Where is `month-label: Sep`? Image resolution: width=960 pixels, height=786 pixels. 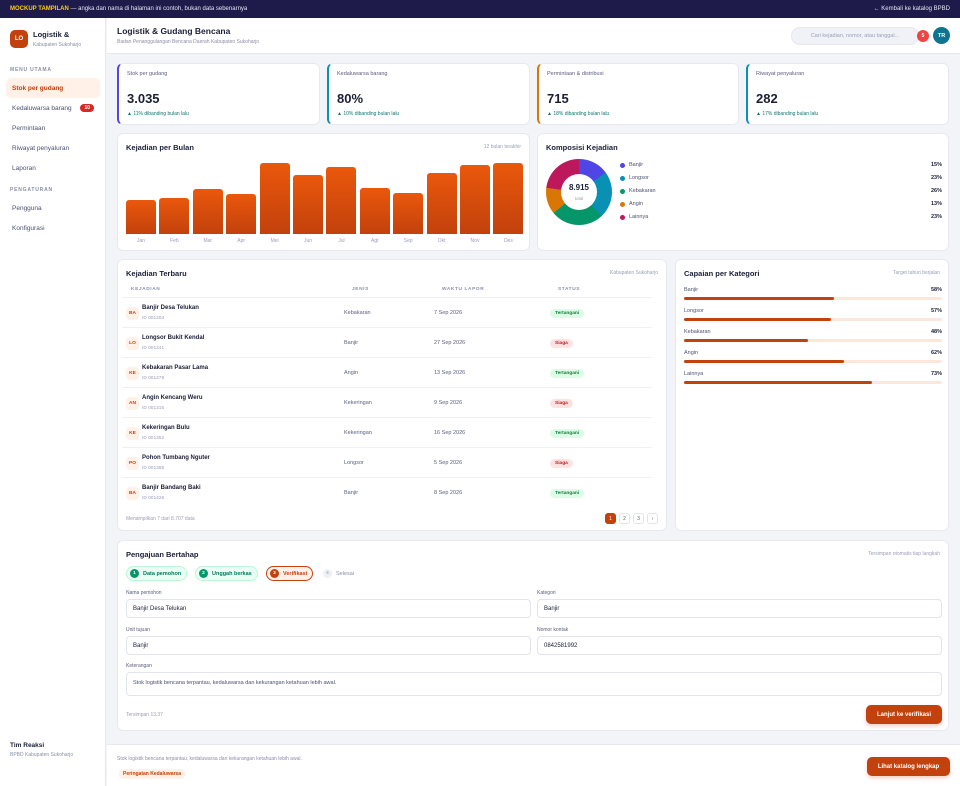
month-label: Sep is located at coordinates (408, 241).